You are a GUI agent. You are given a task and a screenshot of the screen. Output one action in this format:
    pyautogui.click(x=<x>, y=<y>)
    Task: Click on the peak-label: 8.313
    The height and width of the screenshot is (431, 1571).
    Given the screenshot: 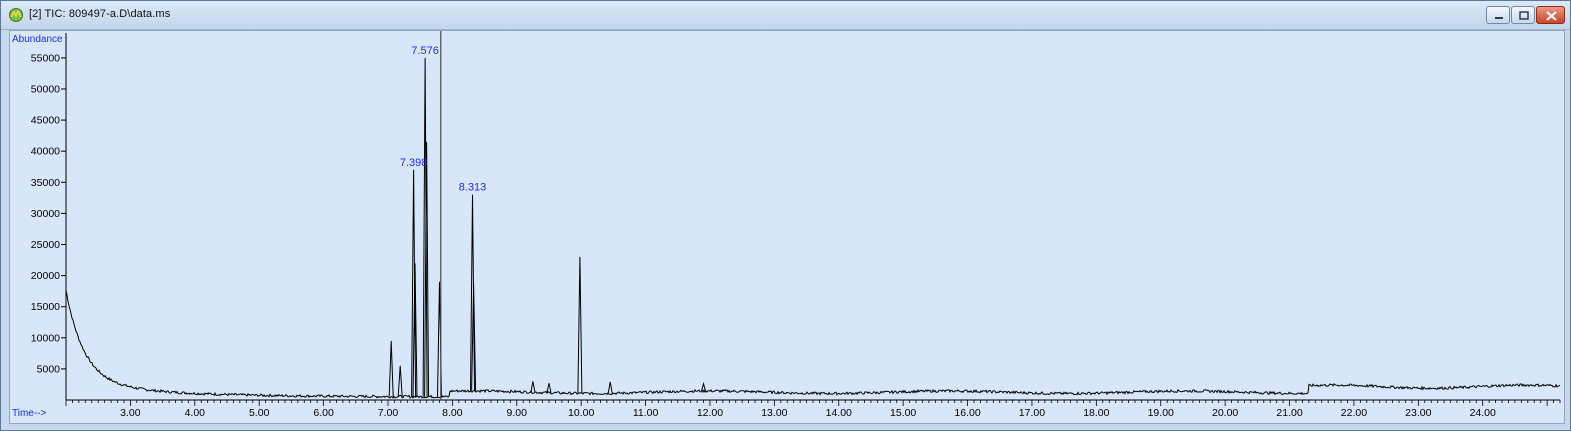 What is the action you would take?
    pyautogui.click(x=473, y=188)
    